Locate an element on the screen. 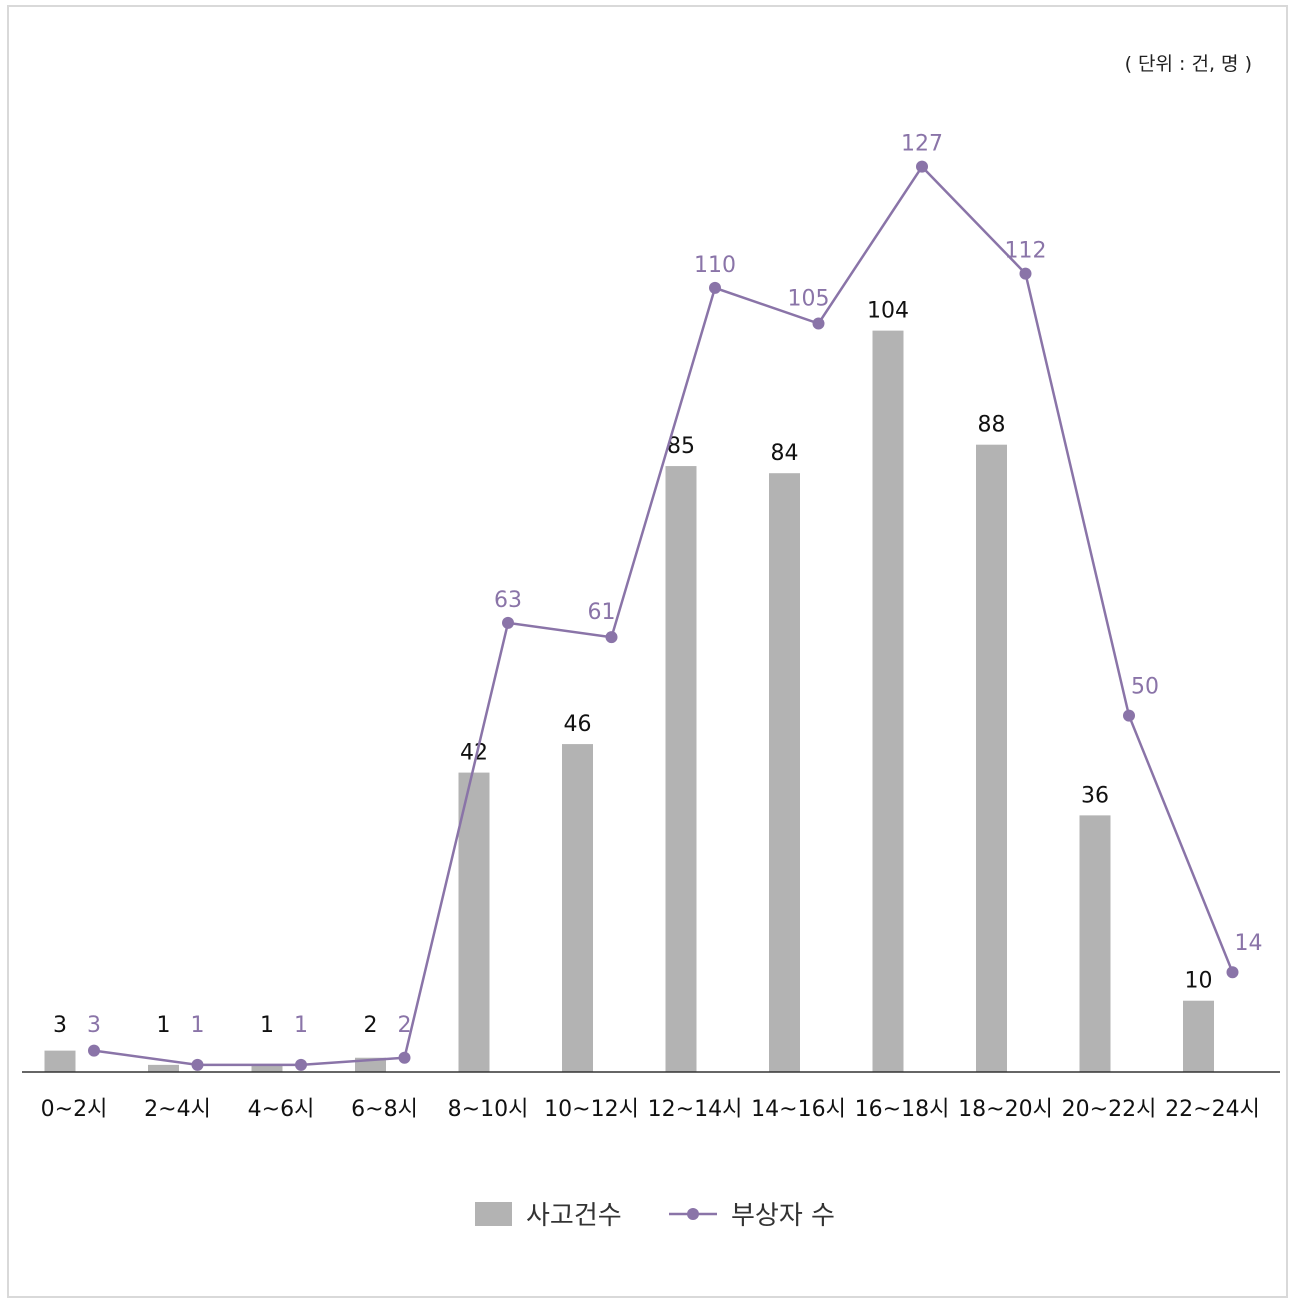  x-tick-label: 14~16시 is located at coordinates (798, 1109).